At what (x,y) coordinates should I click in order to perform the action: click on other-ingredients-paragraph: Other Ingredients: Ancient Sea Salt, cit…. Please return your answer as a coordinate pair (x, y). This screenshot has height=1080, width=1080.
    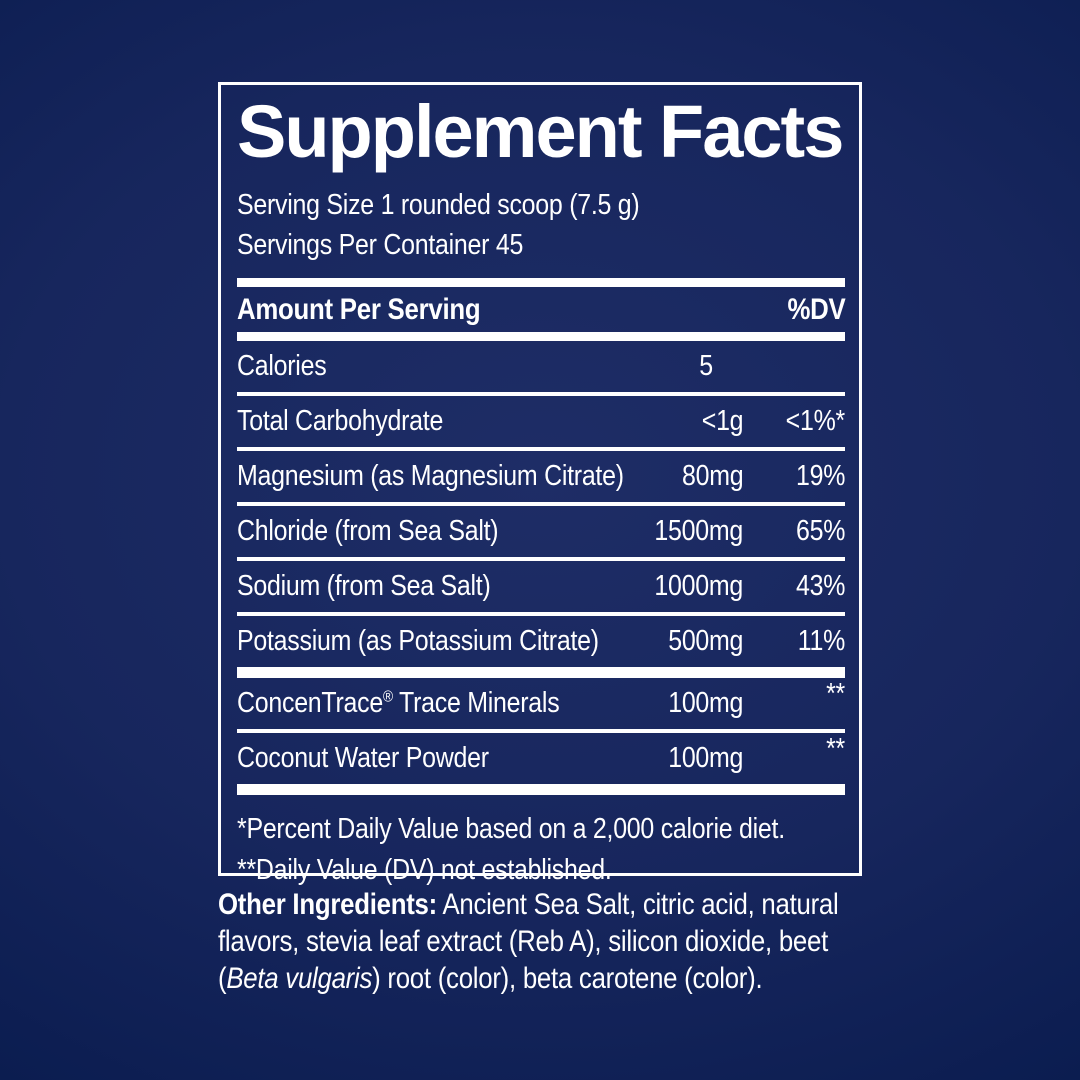
    Looking at the image, I should click on (548, 941).